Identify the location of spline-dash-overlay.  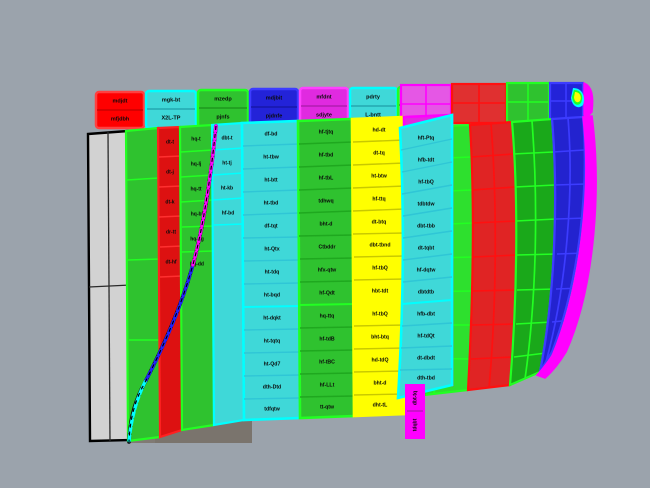
(172, 284).